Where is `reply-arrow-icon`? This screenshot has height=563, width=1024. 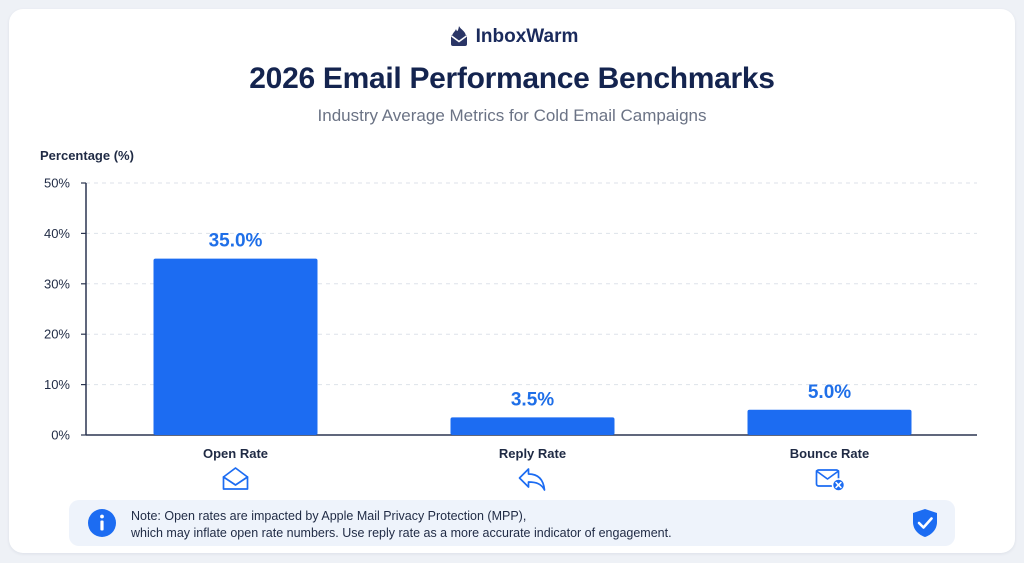 reply-arrow-icon is located at coordinates (532, 479).